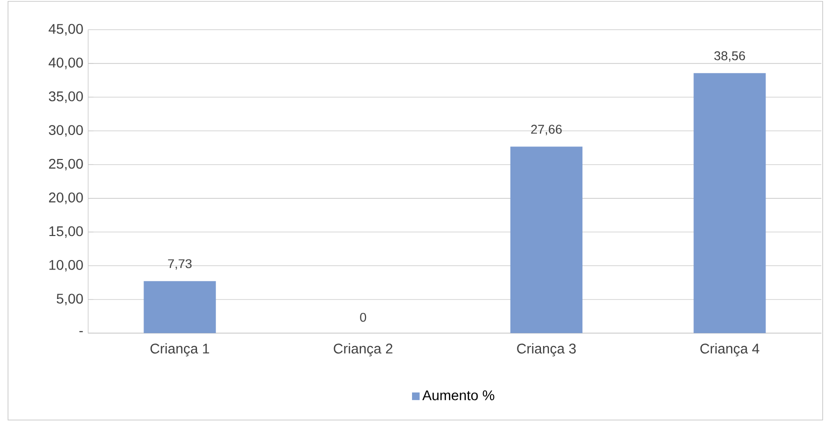  I want to click on y-tick-label: 40,00, so click(65, 63).